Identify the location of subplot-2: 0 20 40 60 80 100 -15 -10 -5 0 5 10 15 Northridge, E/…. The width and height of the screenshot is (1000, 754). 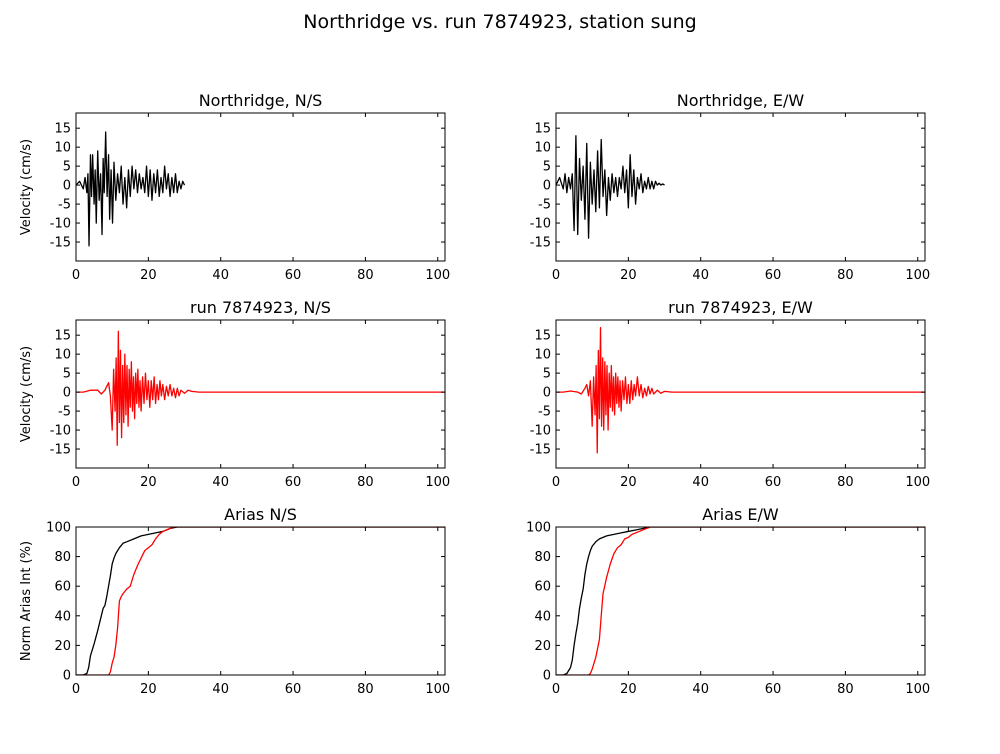
(730, 187).